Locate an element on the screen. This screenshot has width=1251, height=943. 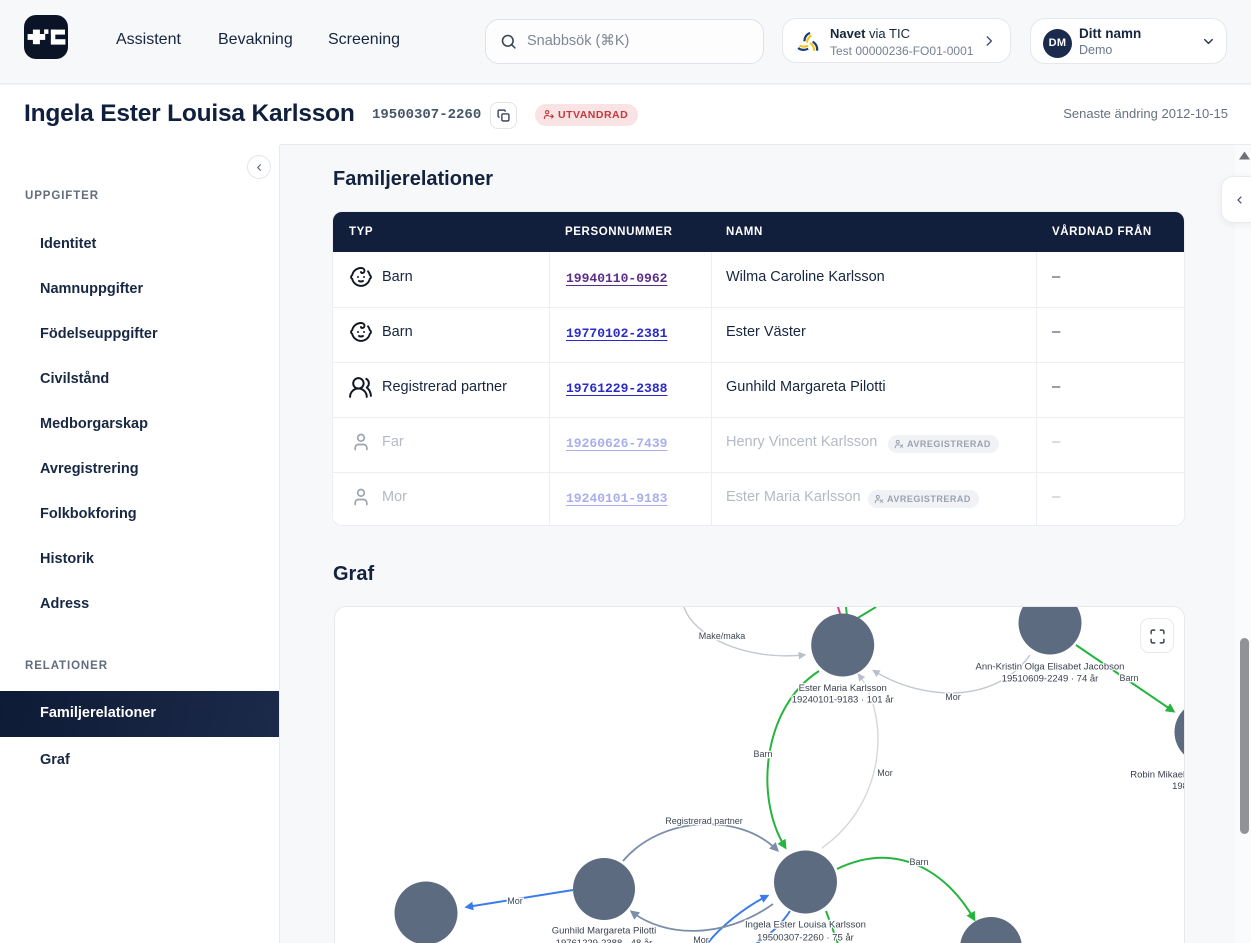
svg-text: Robin Mikael, is located at coordinates (1157, 775).